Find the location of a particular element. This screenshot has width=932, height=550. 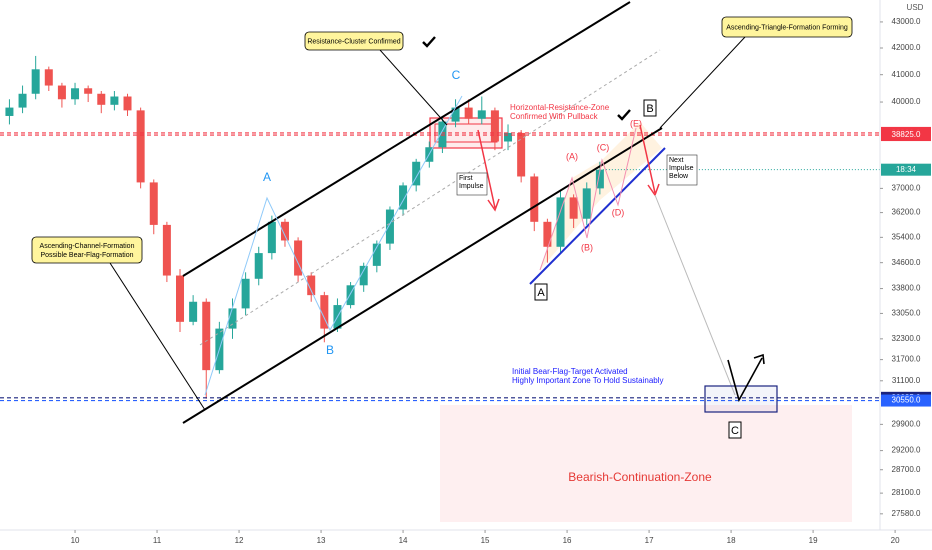

y-tick-label: 33800.0 is located at coordinates (906, 288).